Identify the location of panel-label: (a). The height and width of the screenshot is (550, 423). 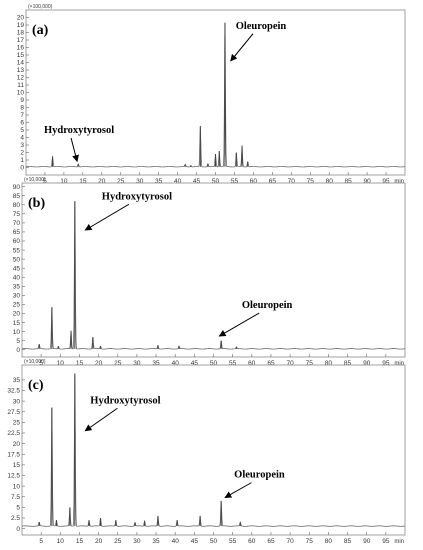
(40, 30).